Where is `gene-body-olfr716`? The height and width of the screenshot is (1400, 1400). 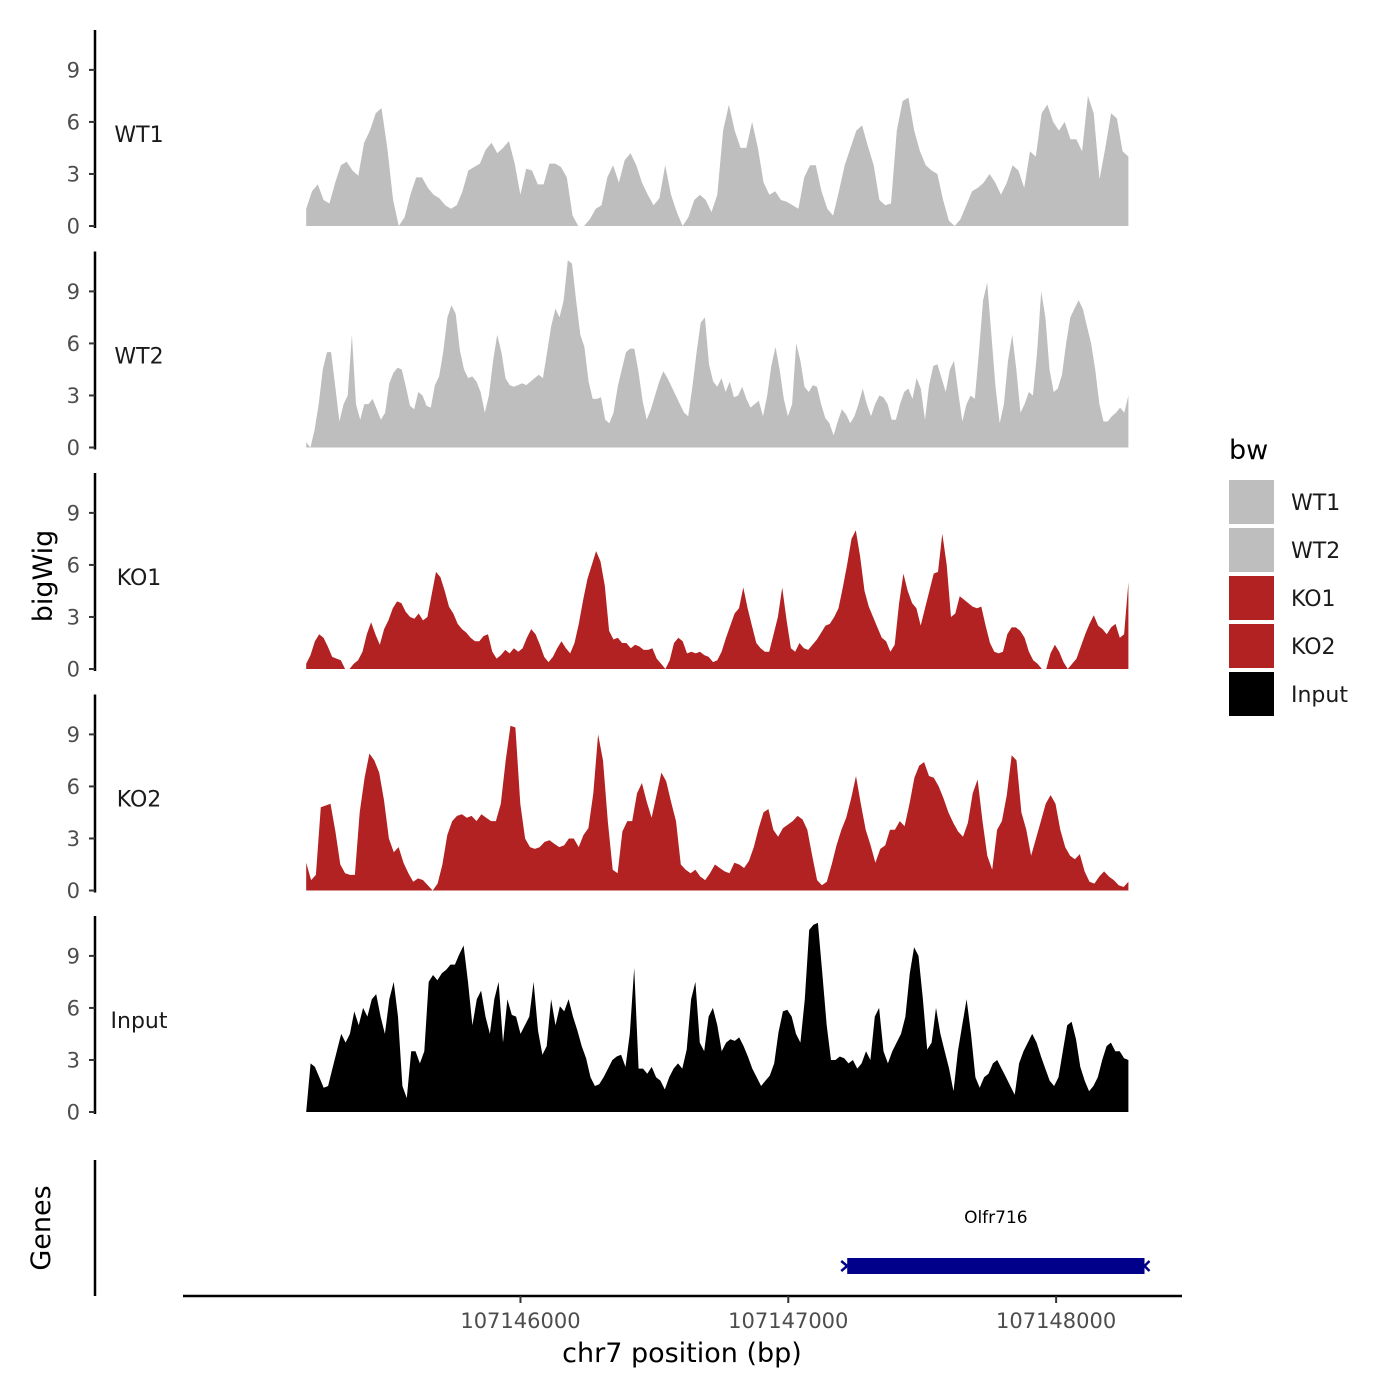 gene-body-olfr716 is located at coordinates (996, 1266).